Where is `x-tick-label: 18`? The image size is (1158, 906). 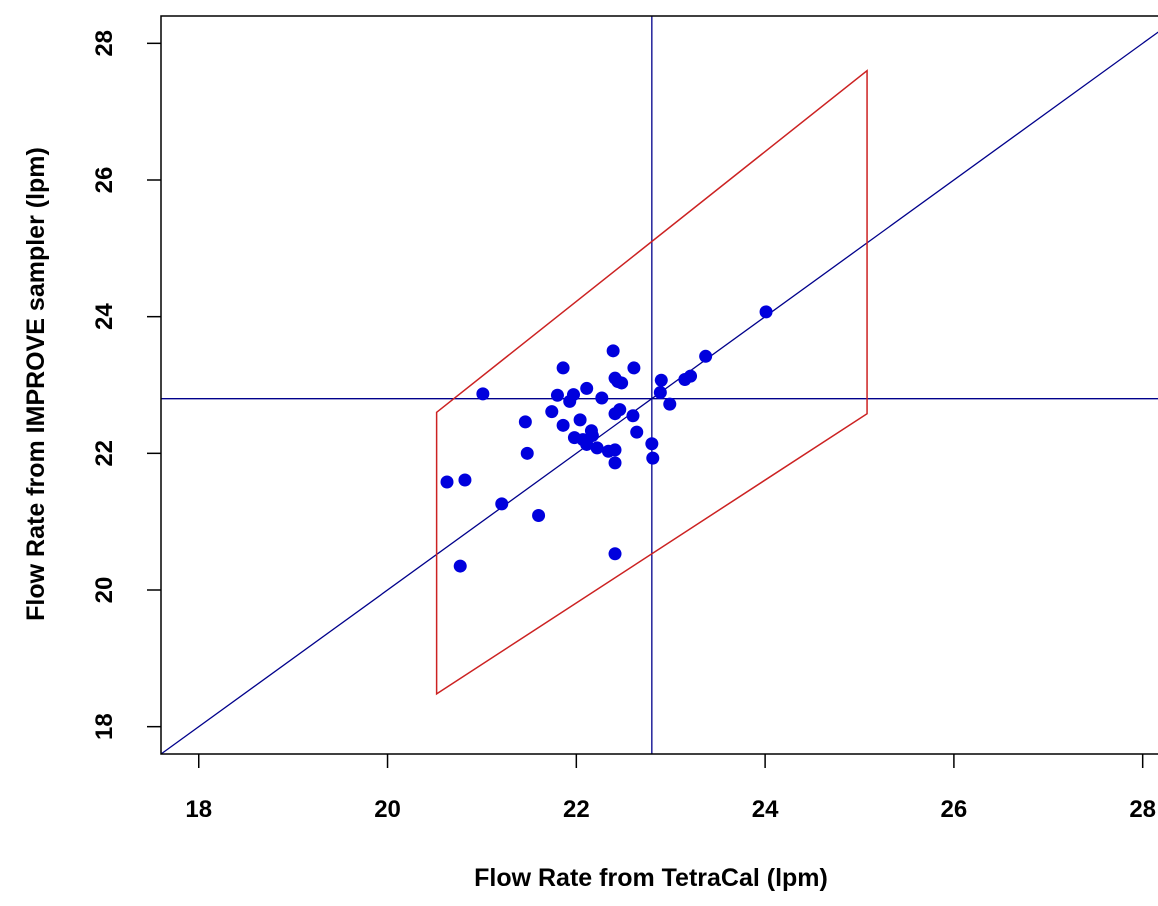
x-tick-label: 18 is located at coordinates (198, 809).